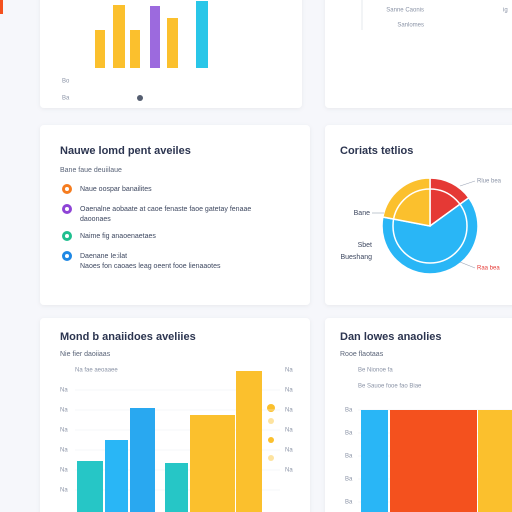  What do you see at coordinates (1, 7) in the screenshot?
I see `edge-accent` at bounding box center [1, 7].